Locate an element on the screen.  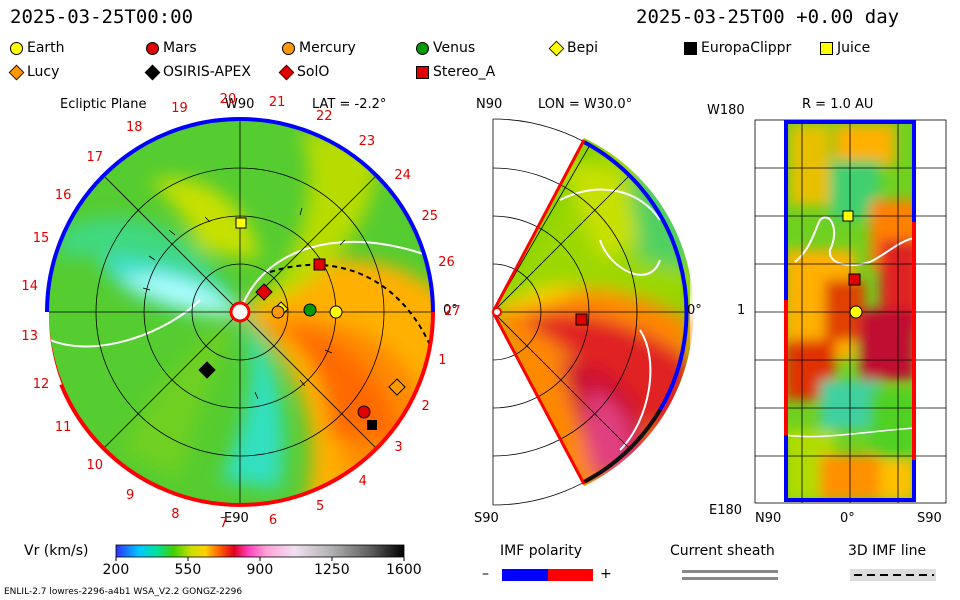
hour-label: 26 is located at coordinates (446, 263).